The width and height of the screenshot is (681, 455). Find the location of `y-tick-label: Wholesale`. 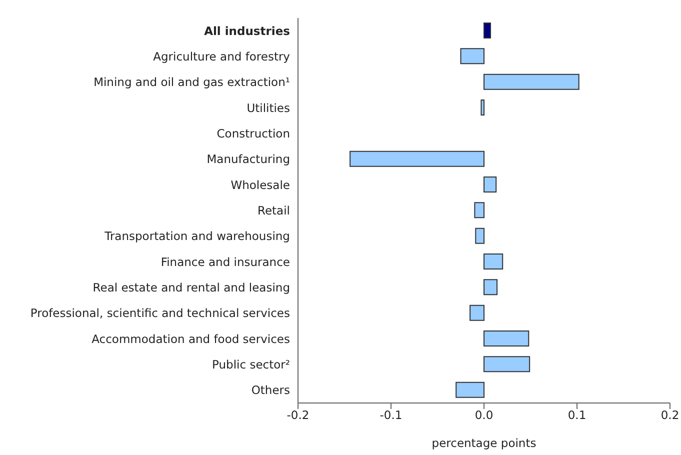

y-tick-label: Wholesale is located at coordinates (260, 185).